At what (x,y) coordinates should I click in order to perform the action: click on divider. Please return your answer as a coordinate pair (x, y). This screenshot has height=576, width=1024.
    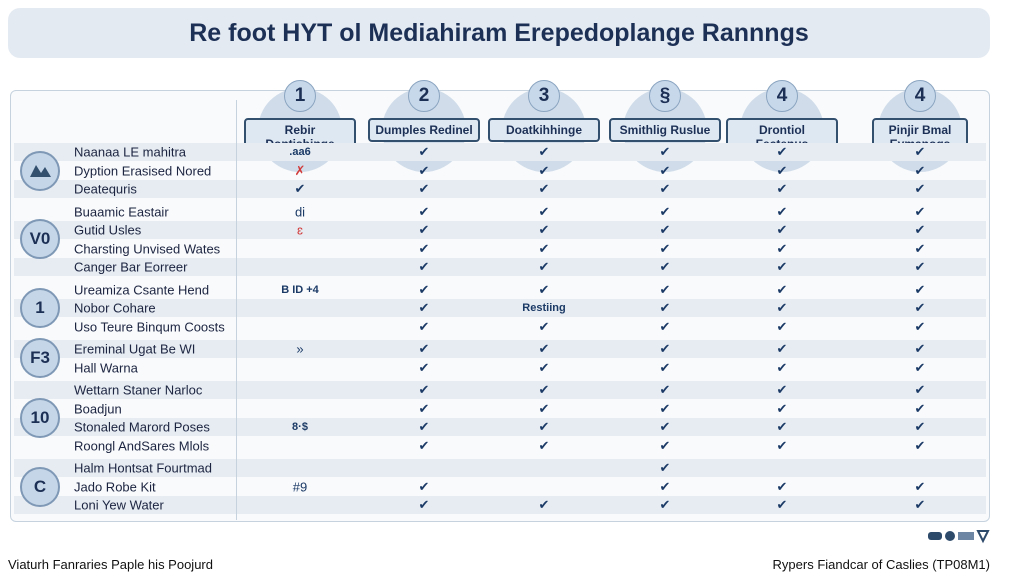
    Looking at the image, I should click on (236, 310).